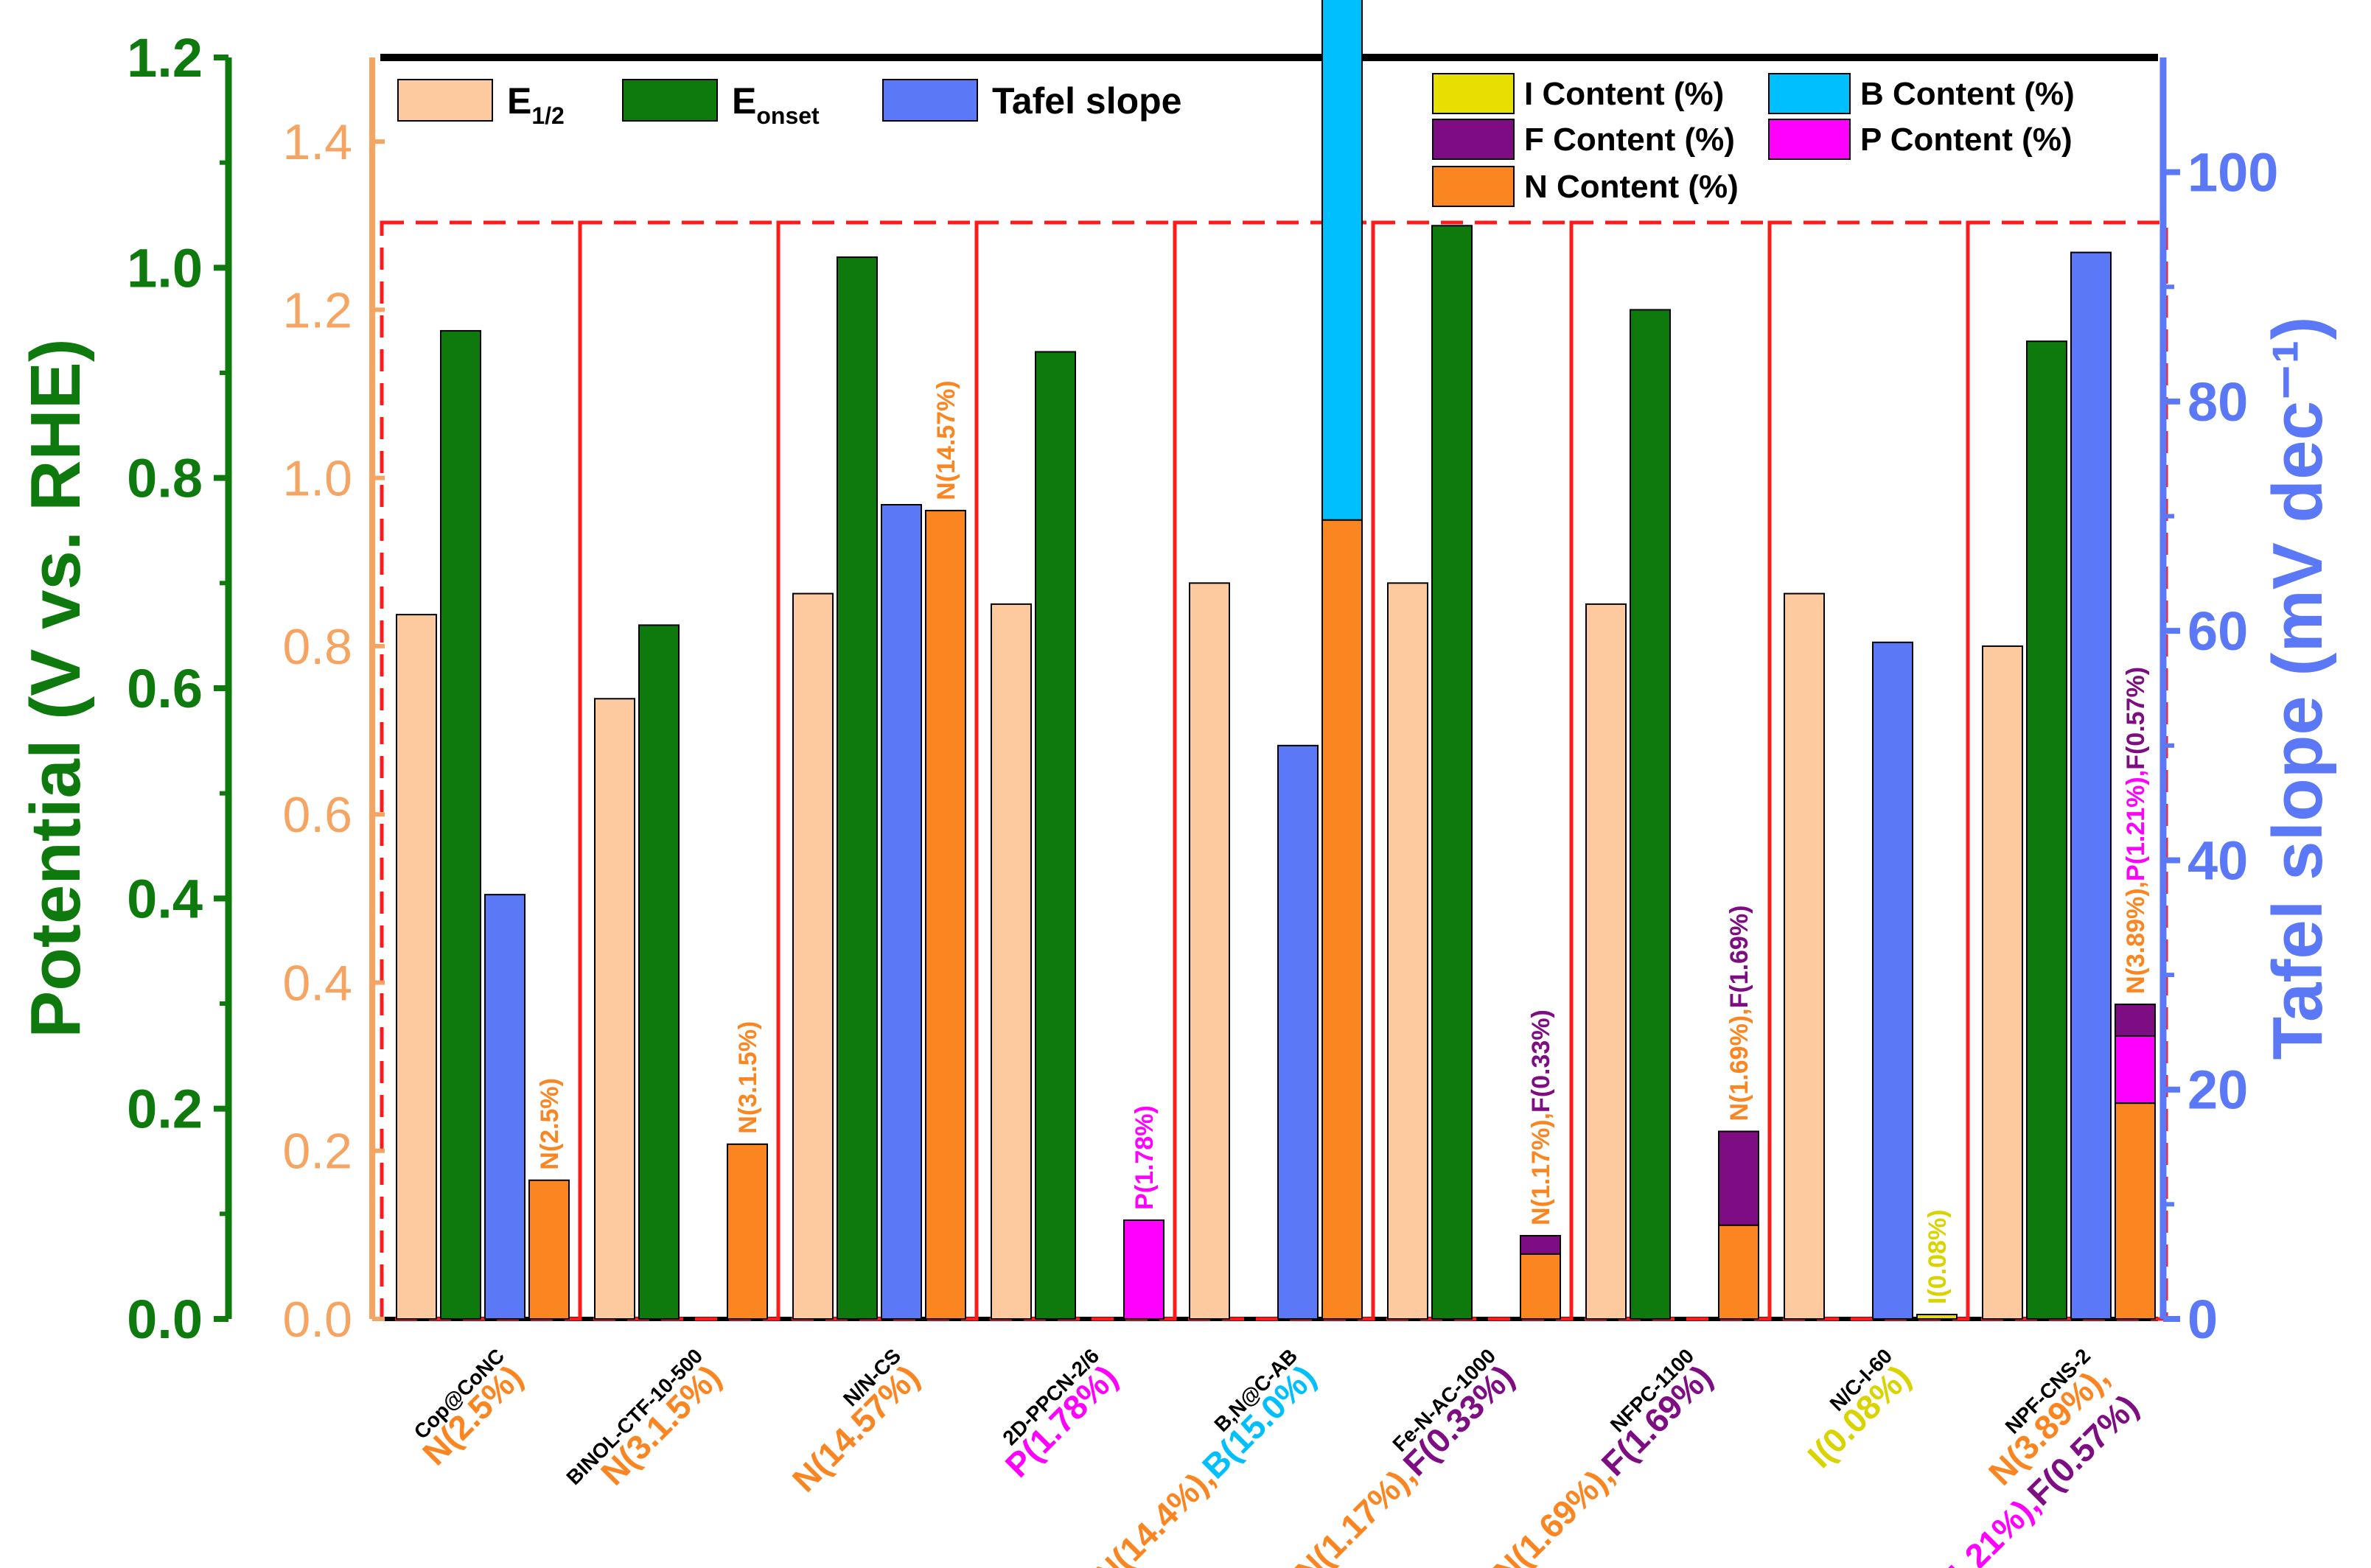 This screenshot has width=2371, height=1568. I want to click on legend-label-subscript: 1/2, so click(547, 115).